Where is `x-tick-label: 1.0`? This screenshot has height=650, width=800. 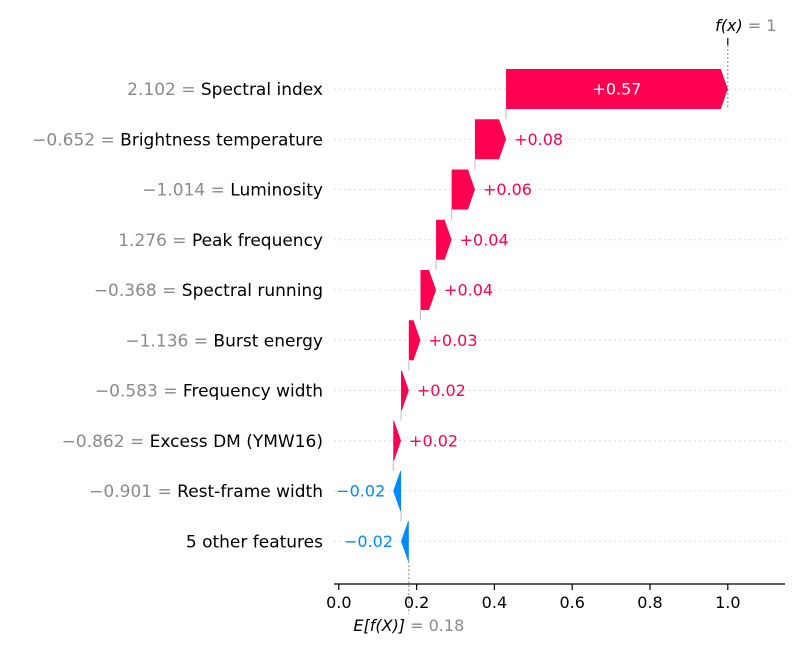
x-tick-label: 1.0 is located at coordinates (727, 602).